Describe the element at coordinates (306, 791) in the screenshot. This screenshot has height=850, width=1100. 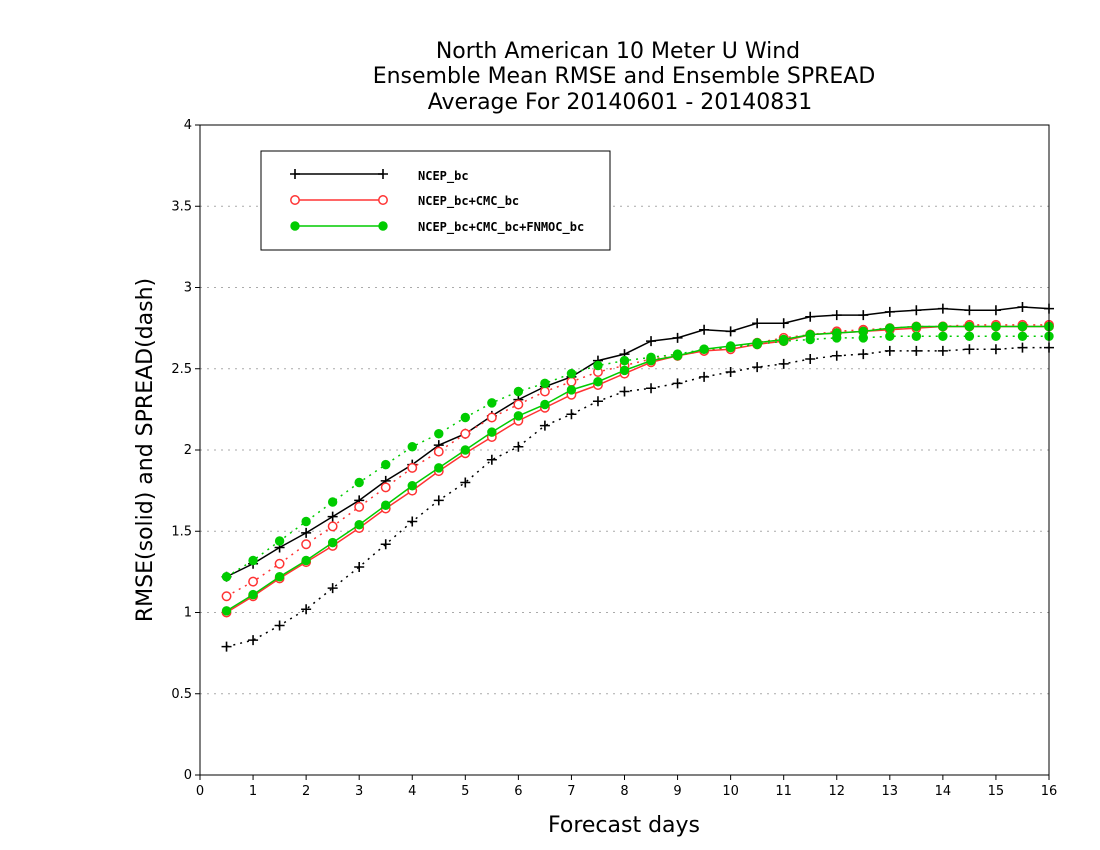
I see `x-tick-label: 2` at that location.